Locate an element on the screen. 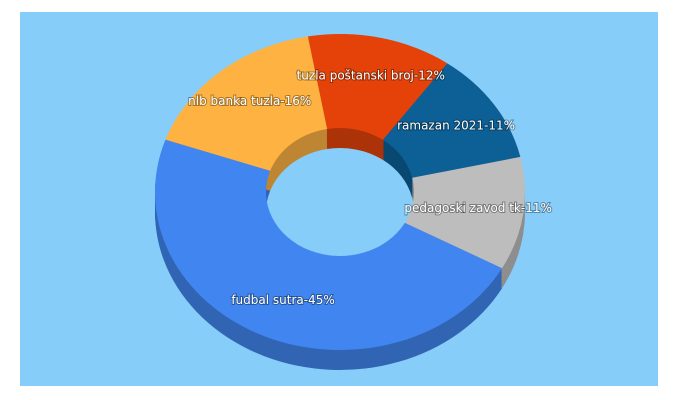 The image size is (680, 400). data-label: fudbal sutra-45% is located at coordinates (282, 300).